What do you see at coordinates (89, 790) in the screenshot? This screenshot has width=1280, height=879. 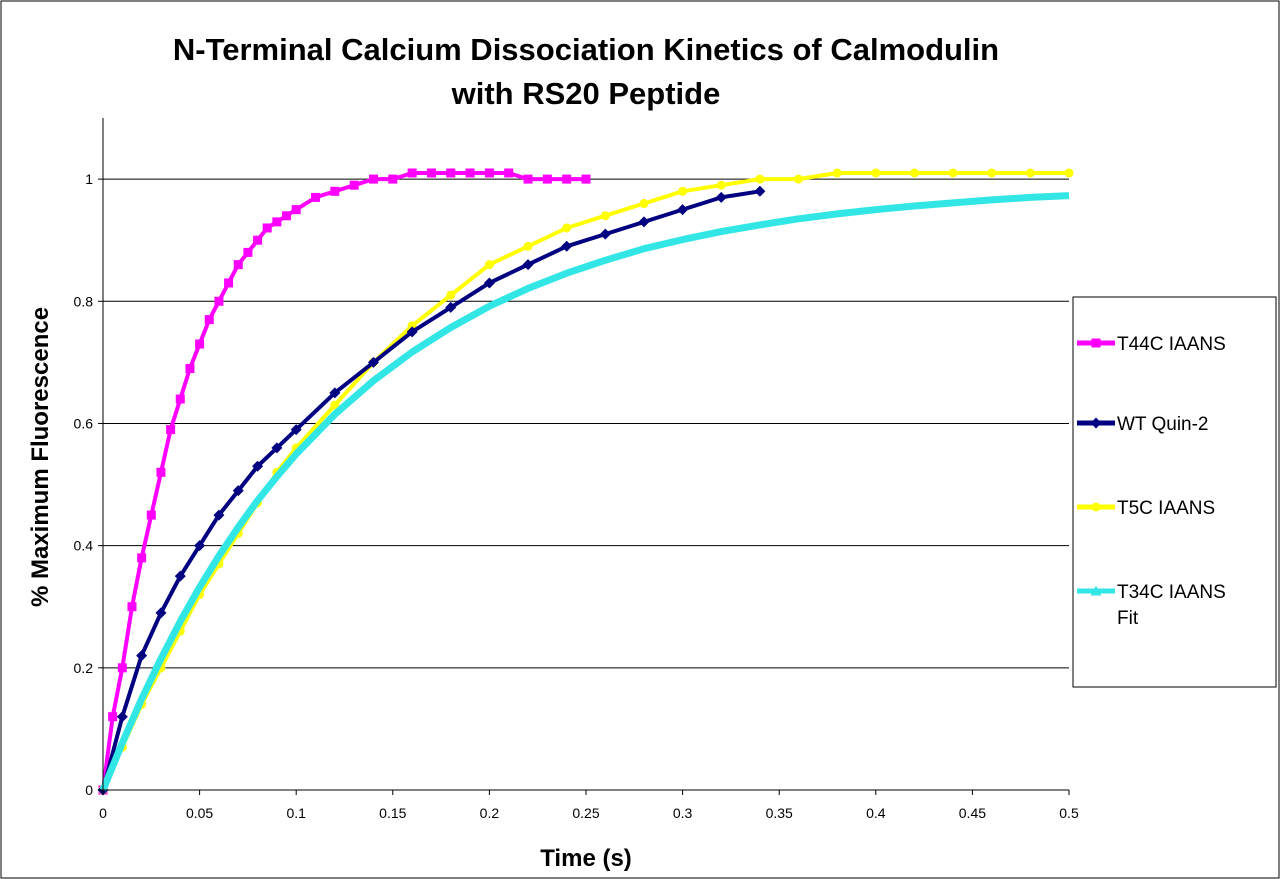 I see `y-tick-label-0: 0` at bounding box center [89, 790].